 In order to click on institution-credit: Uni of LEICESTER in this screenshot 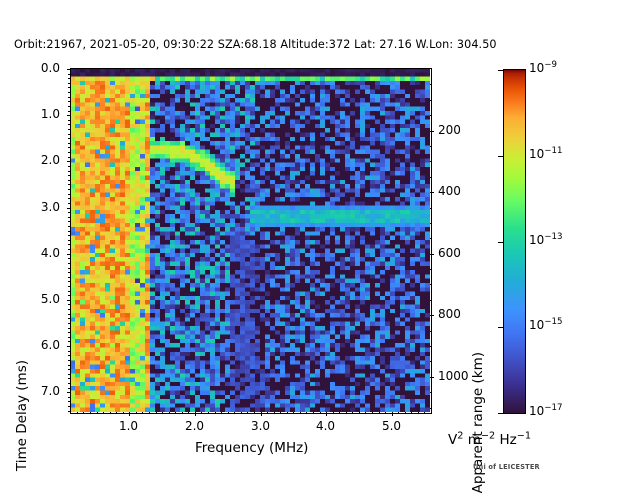, I will do `click(506, 467)`.